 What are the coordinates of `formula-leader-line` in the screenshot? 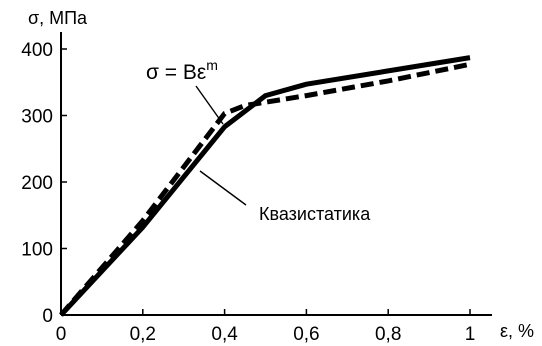 It's located at (209, 105).